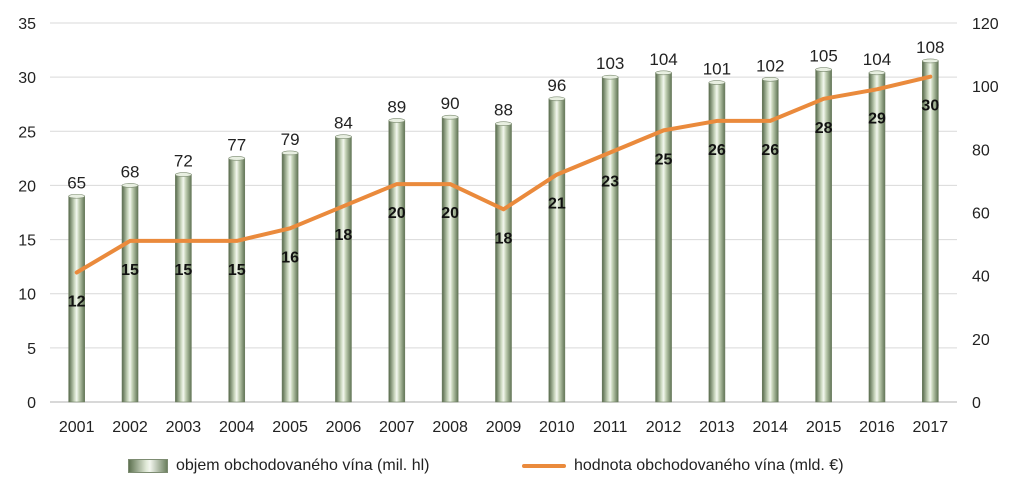 The height and width of the screenshot is (501, 1017). Describe the element at coordinates (823, 56) in the screenshot. I see `bar-data-label: 105` at that location.